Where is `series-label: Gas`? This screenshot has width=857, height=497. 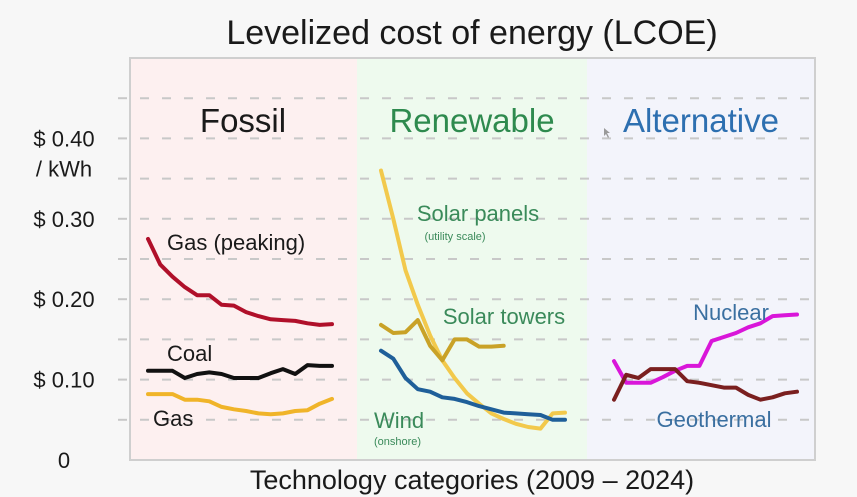 series-label: Gas is located at coordinates (173, 418).